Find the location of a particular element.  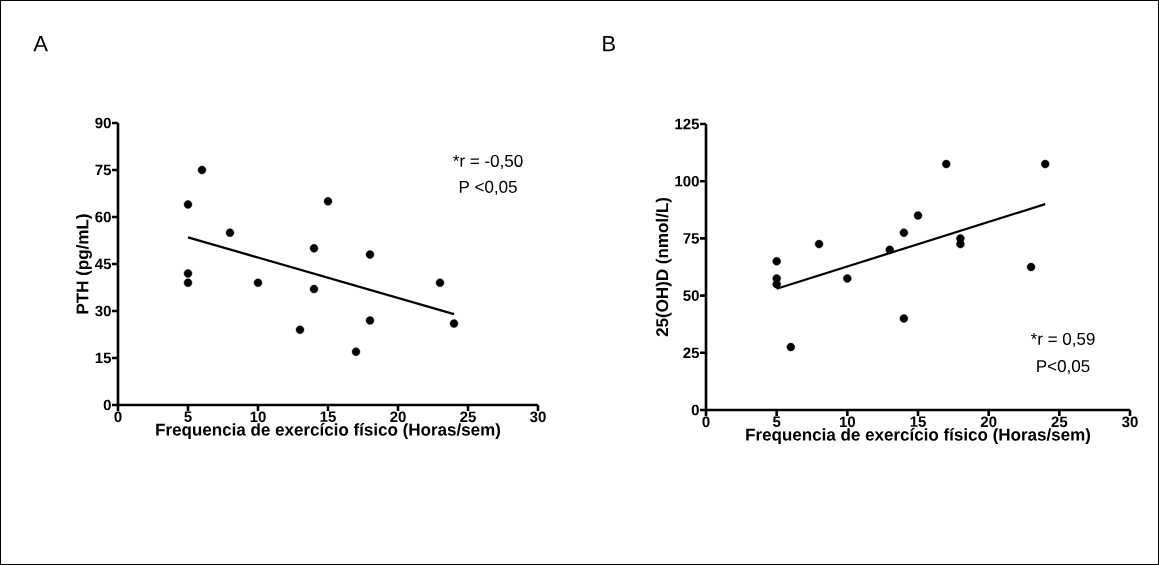

annotation: P <0,05 is located at coordinates (488, 187).